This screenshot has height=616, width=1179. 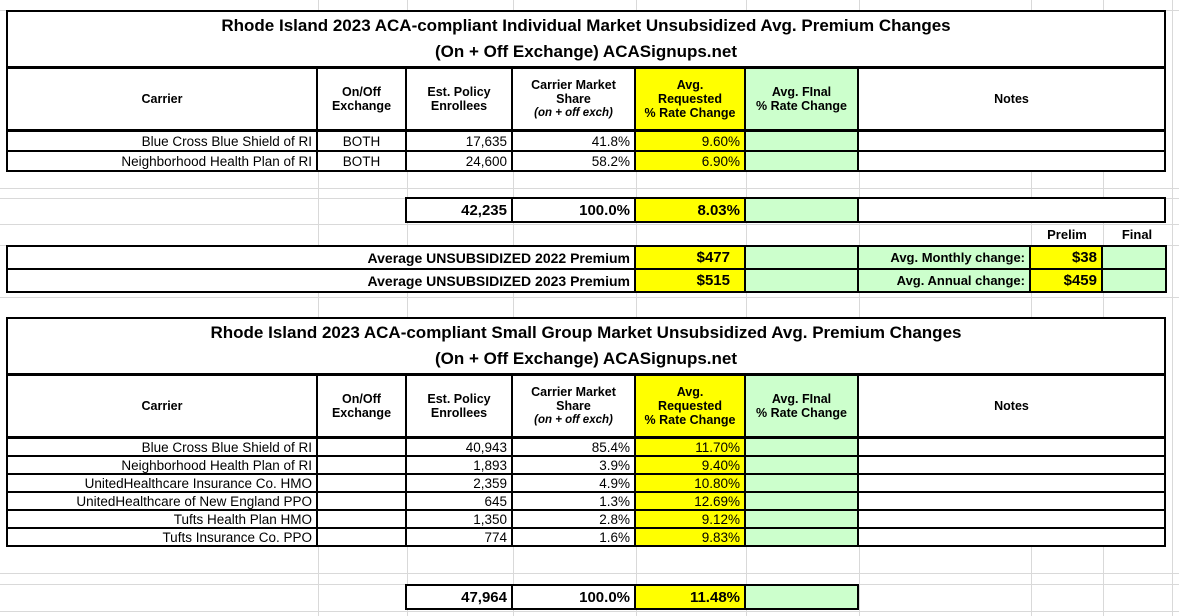 What do you see at coordinates (690, 280) in the screenshot?
I see `premium-2023-value: $515` at bounding box center [690, 280].